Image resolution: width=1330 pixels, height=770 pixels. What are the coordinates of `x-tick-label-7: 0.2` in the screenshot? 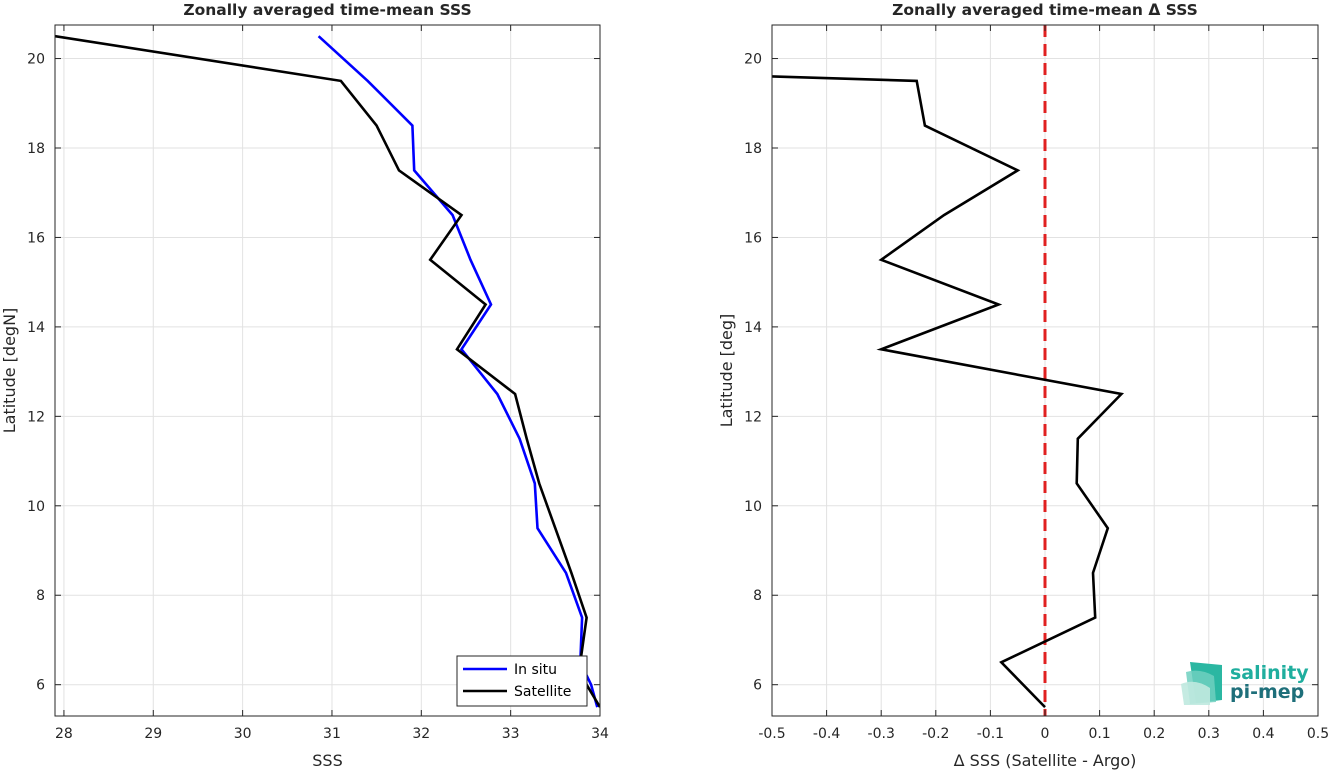 It's located at (1154, 734).